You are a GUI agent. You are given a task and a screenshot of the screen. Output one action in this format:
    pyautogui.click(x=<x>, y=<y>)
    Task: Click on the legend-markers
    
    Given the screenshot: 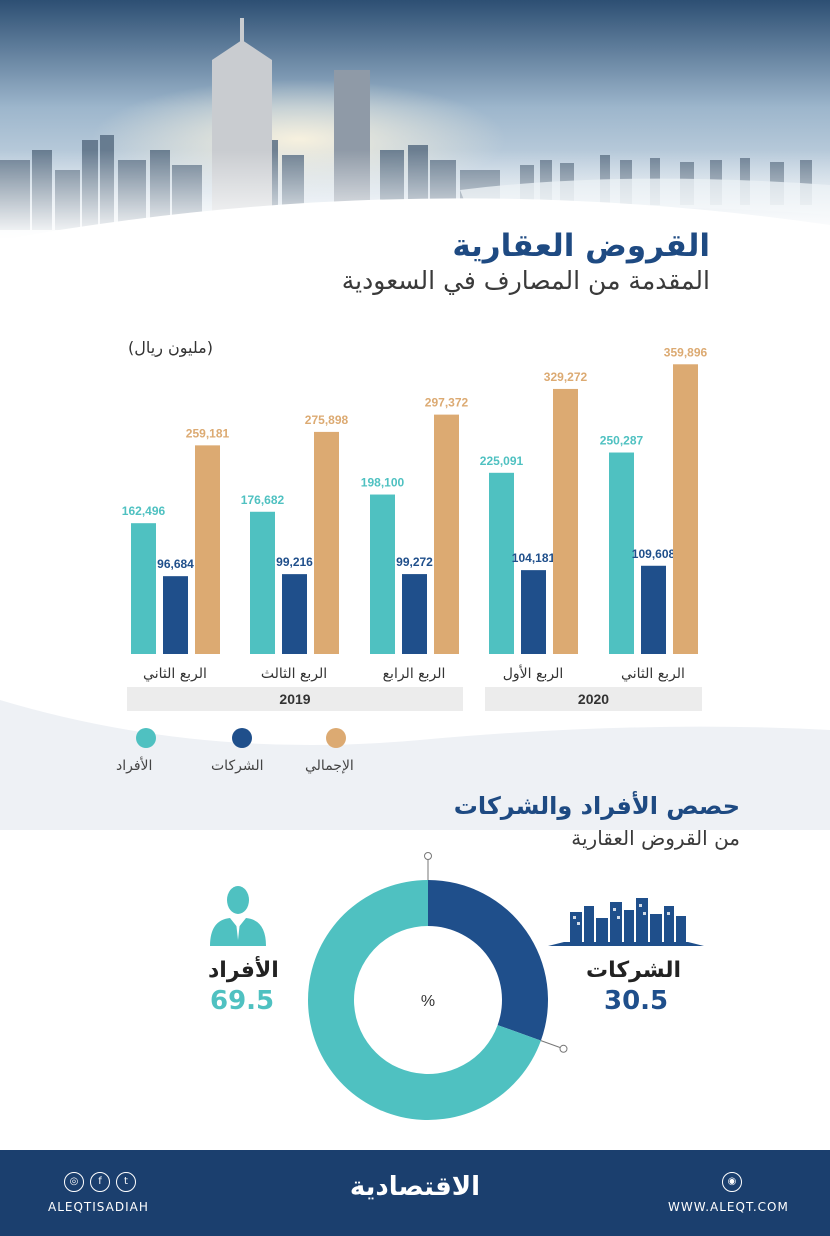 What is the action you would take?
    pyautogui.click(x=241, y=738)
    